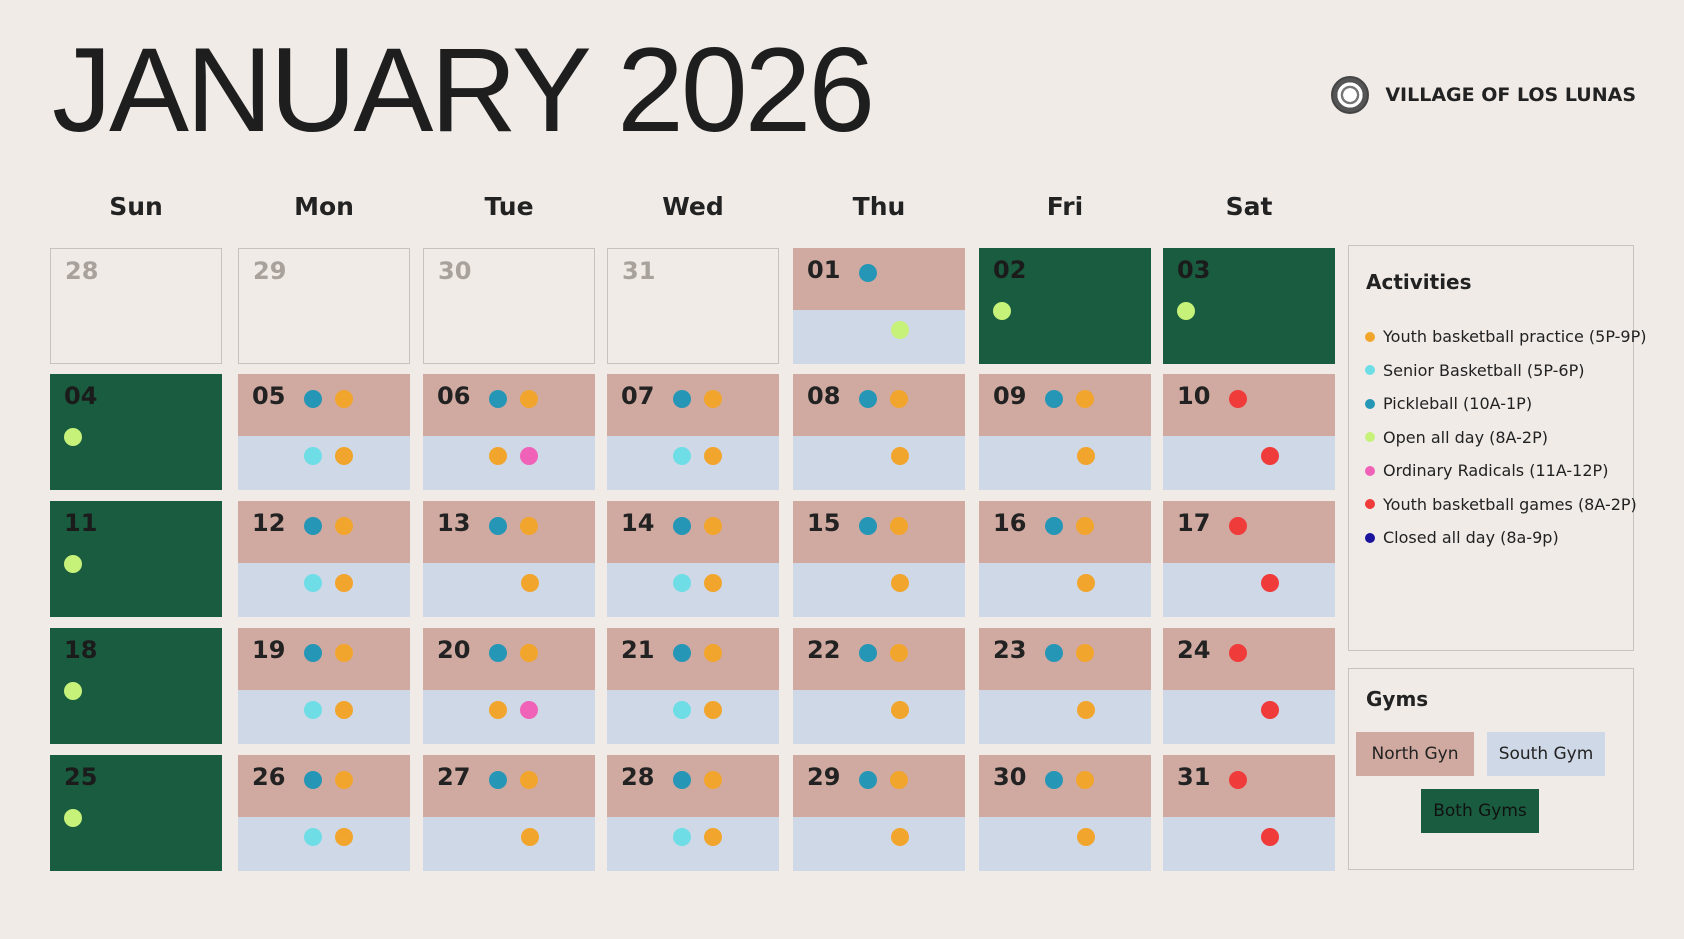  Describe the element at coordinates (136, 559) in the screenshot. I see `day-cell-11: 11` at that location.